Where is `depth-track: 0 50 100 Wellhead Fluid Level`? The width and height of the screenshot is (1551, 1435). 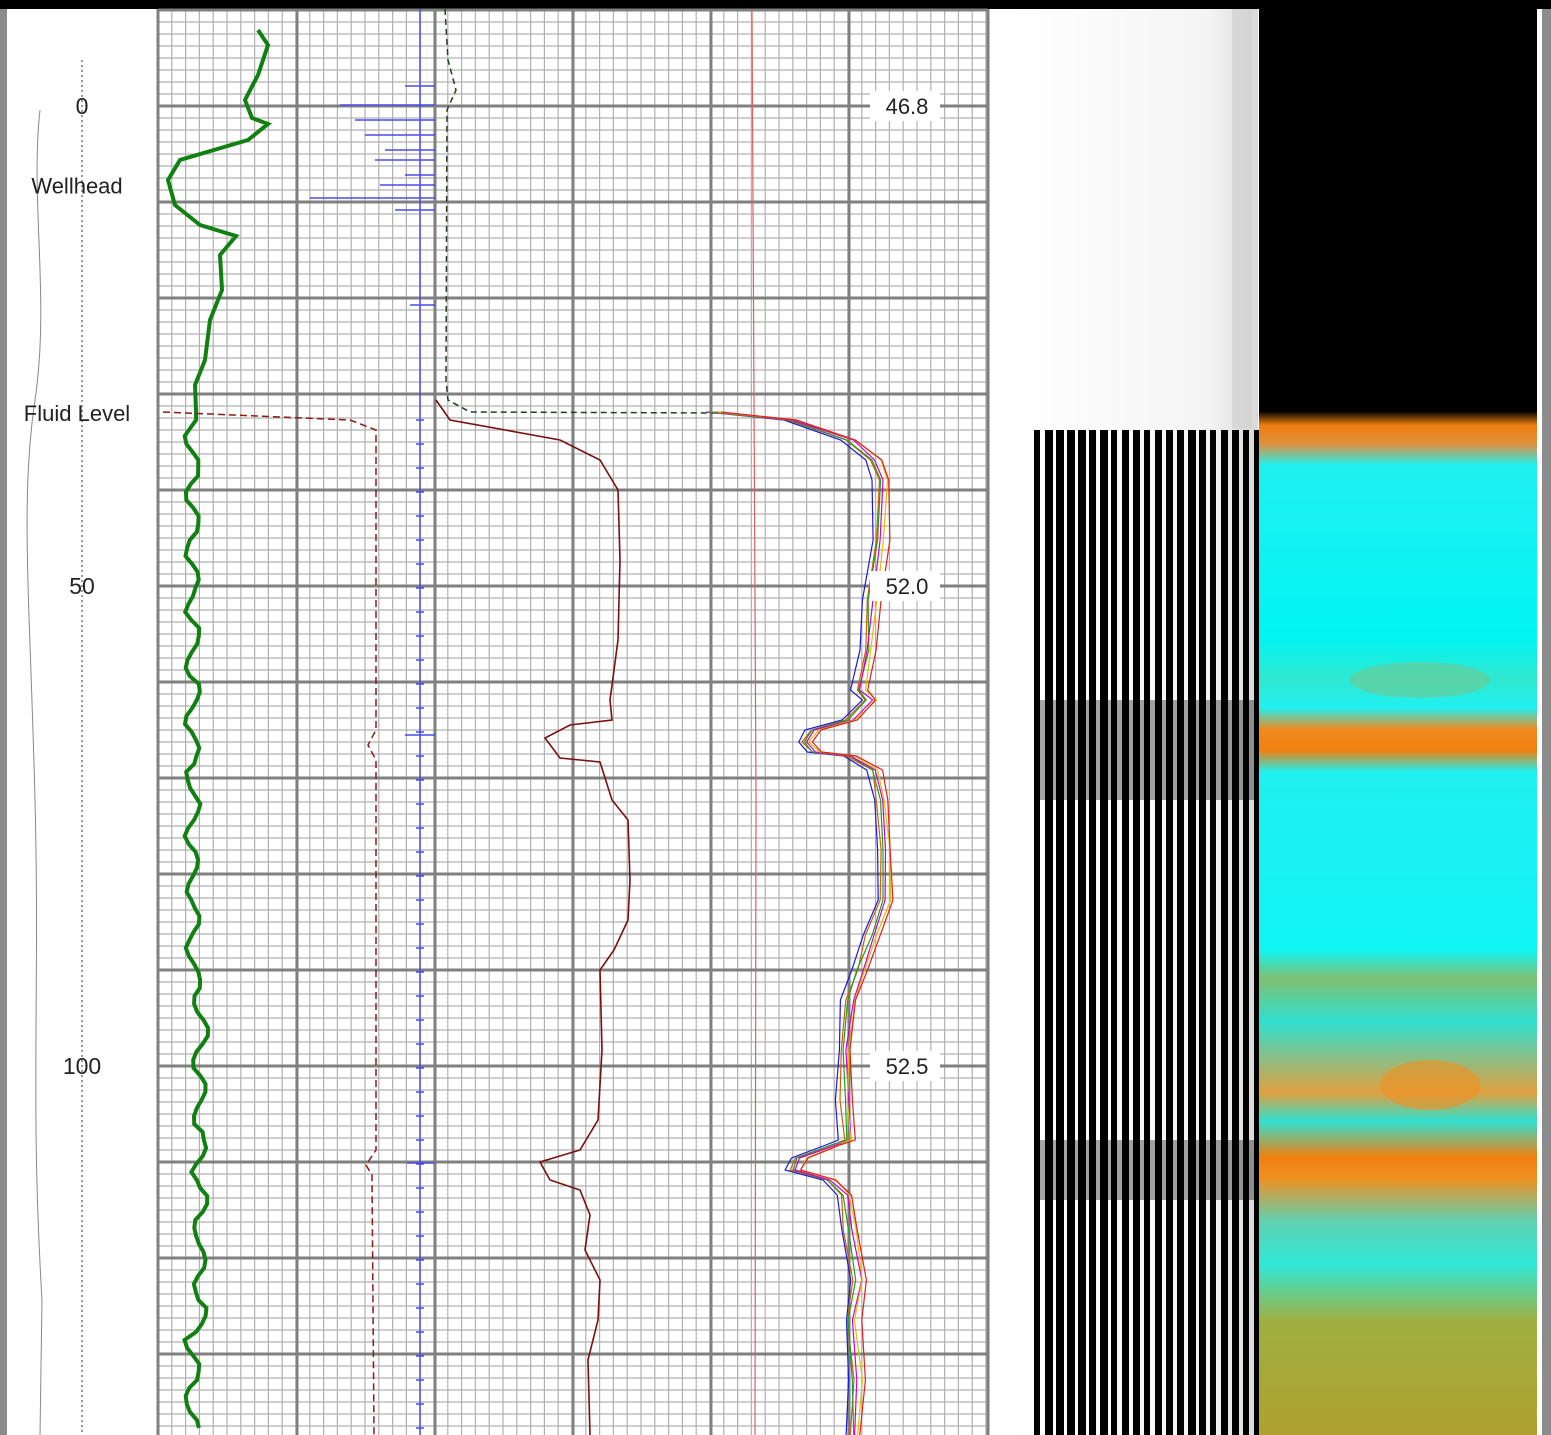 depth-track: 0 50 100 Wellhead Fluid Level is located at coordinates (77, 747).